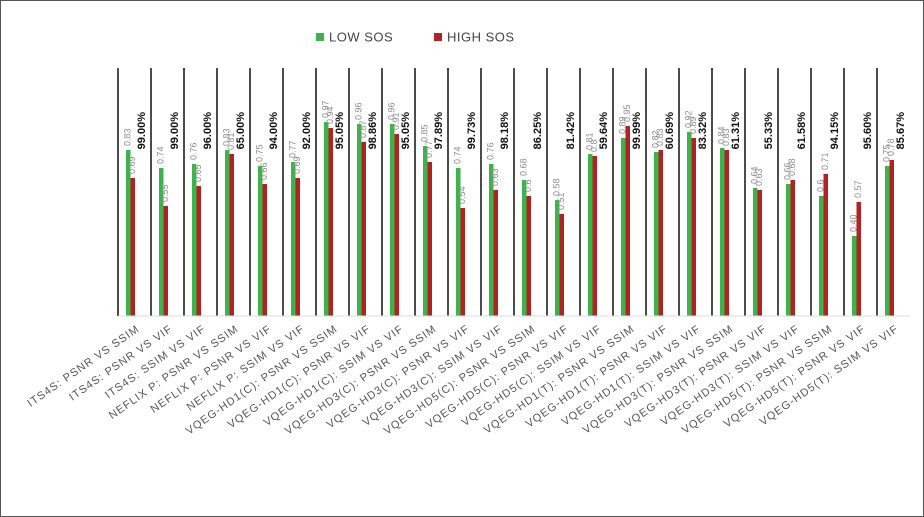  What do you see at coordinates (604, 131) in the screenshot?
I see `group-percentage: 59.64%` at bounding box center [604, 131].